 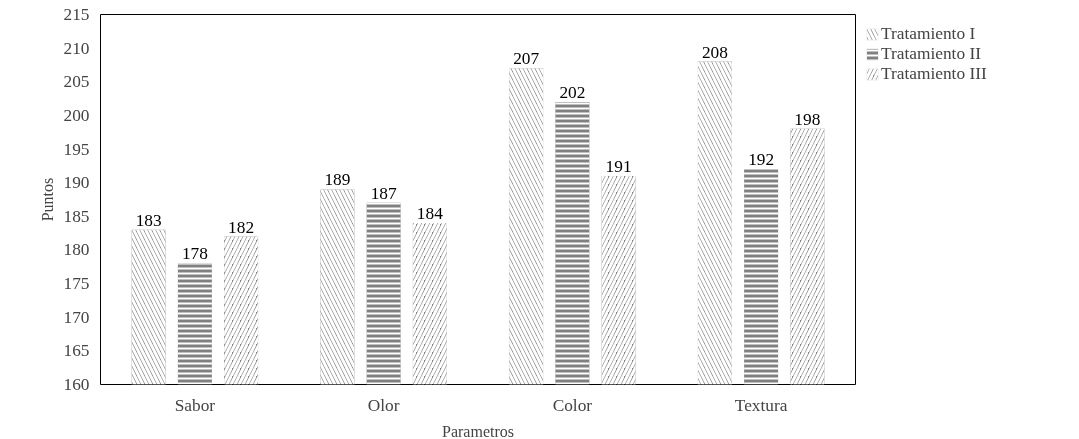 I want to click on data-label: 187, so click(x=383, y=193).